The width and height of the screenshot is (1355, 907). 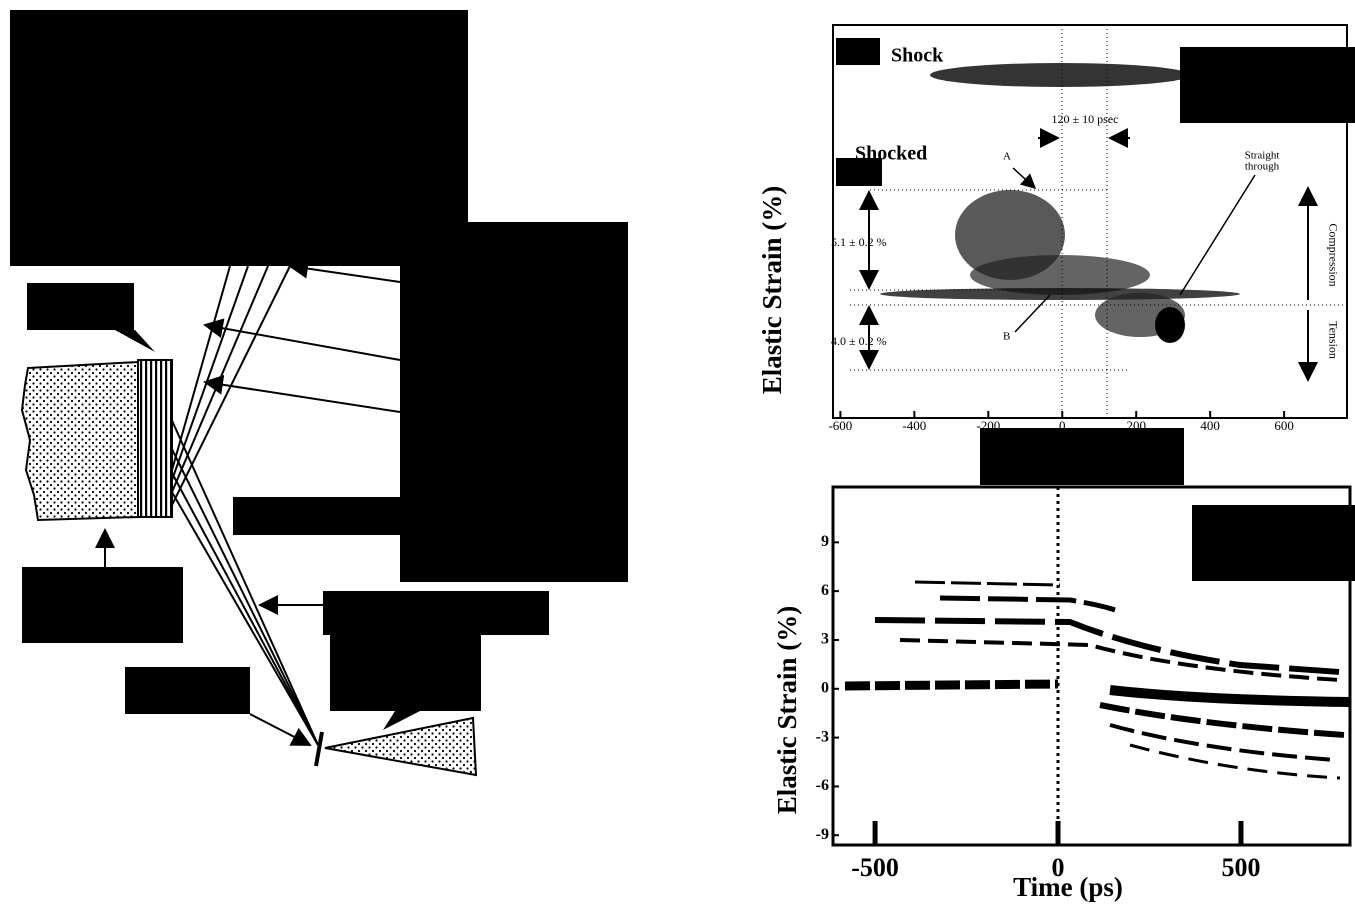 What do you see at coordinates (401, 746) in the screenshot?
I see `detector` at bounding box center [401, 746].